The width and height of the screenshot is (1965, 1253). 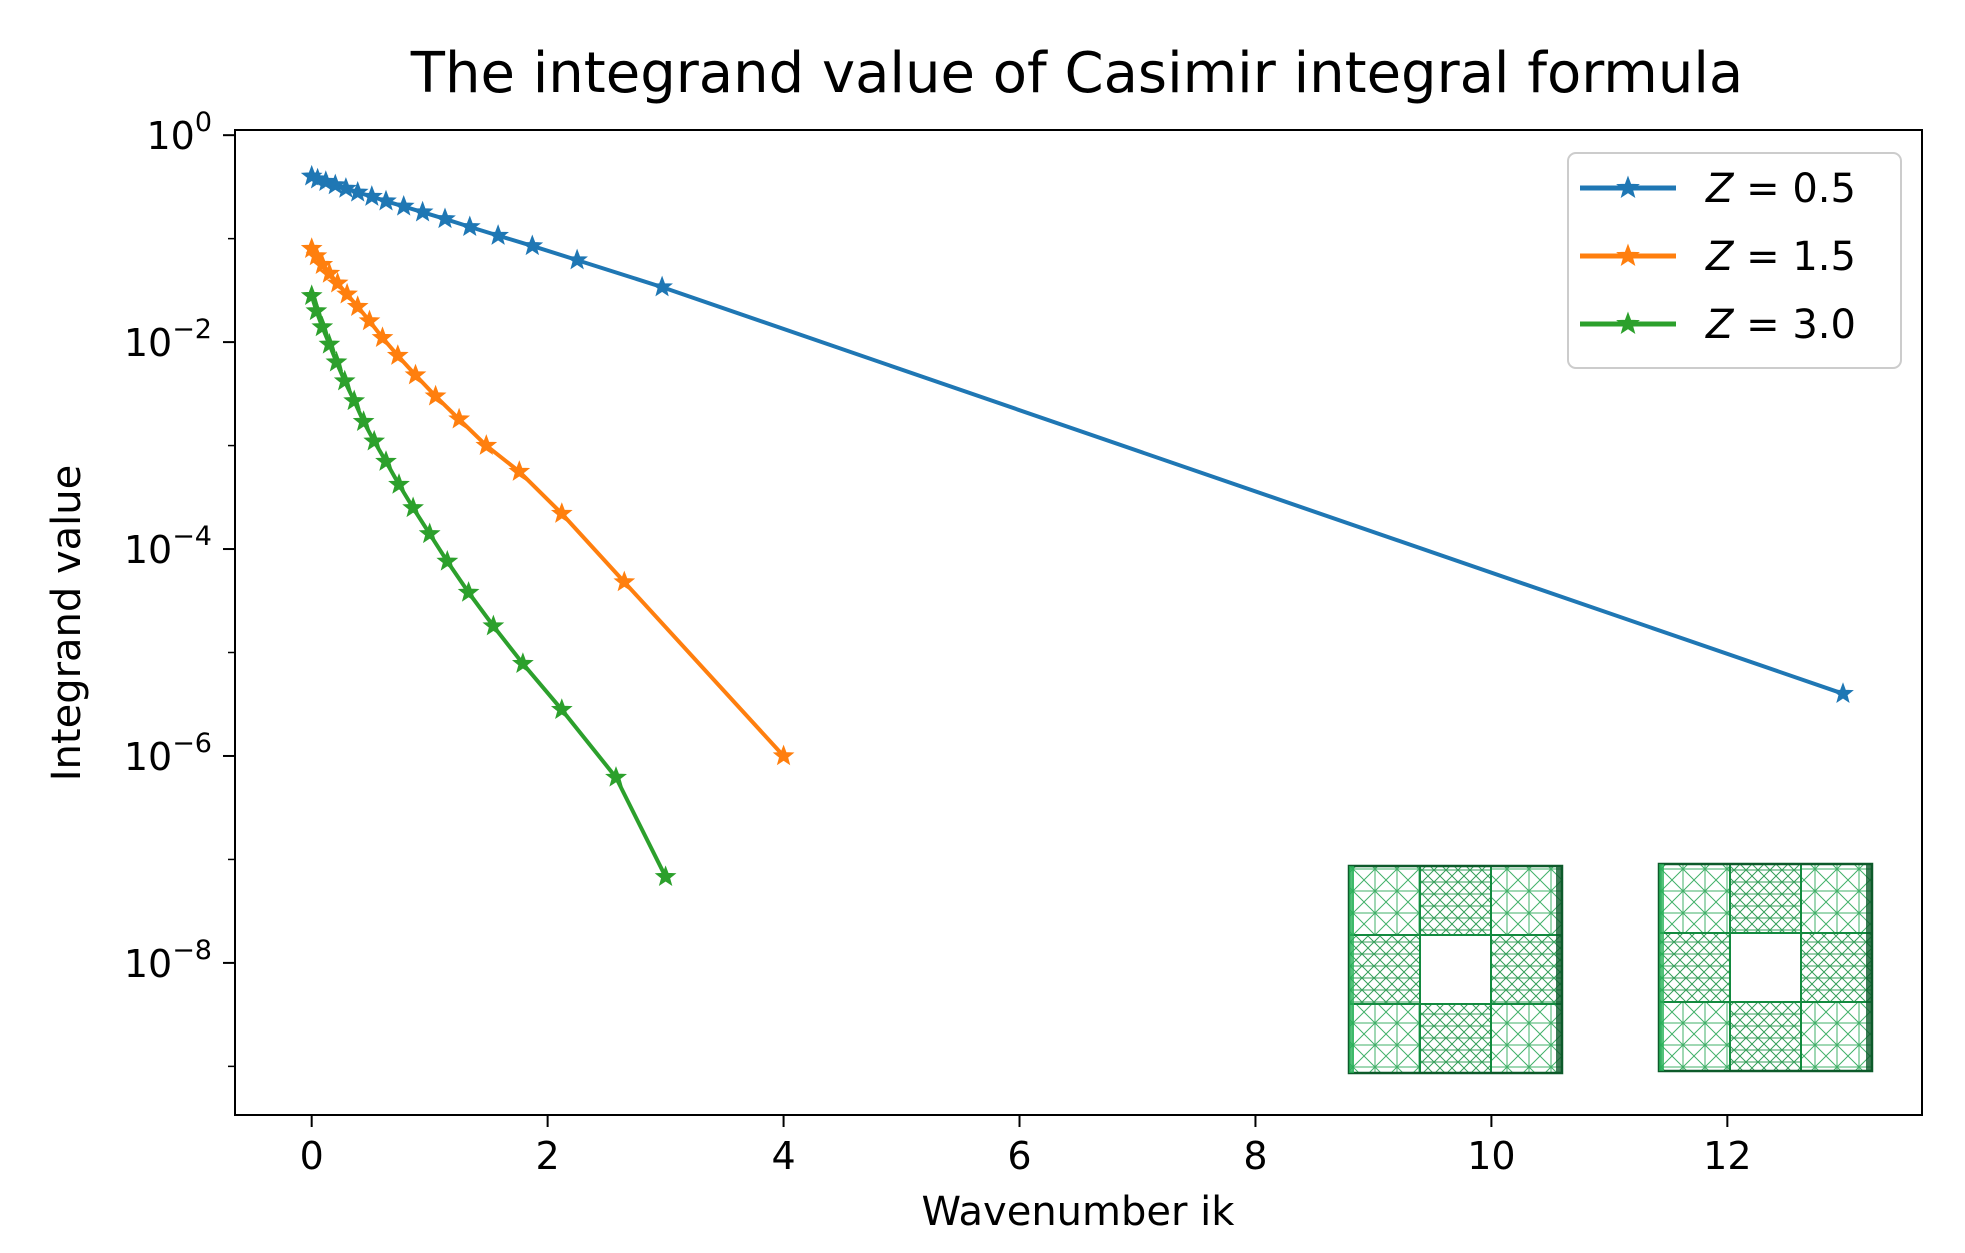 What do you see at coordinates (1610, 968) in the screenshot?
I see `mesh-inset` at bounding box center [1610, 968].